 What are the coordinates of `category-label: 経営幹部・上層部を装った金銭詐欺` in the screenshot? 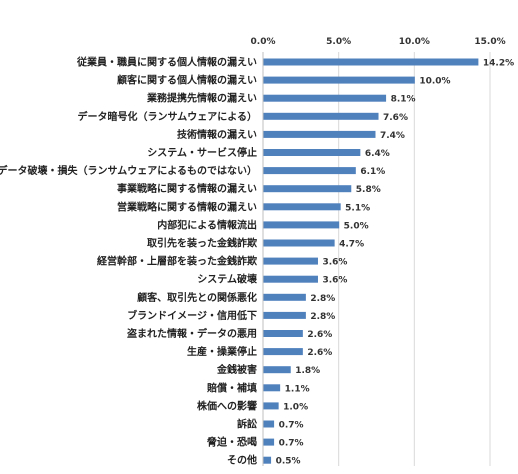 It's located at (177, 261).